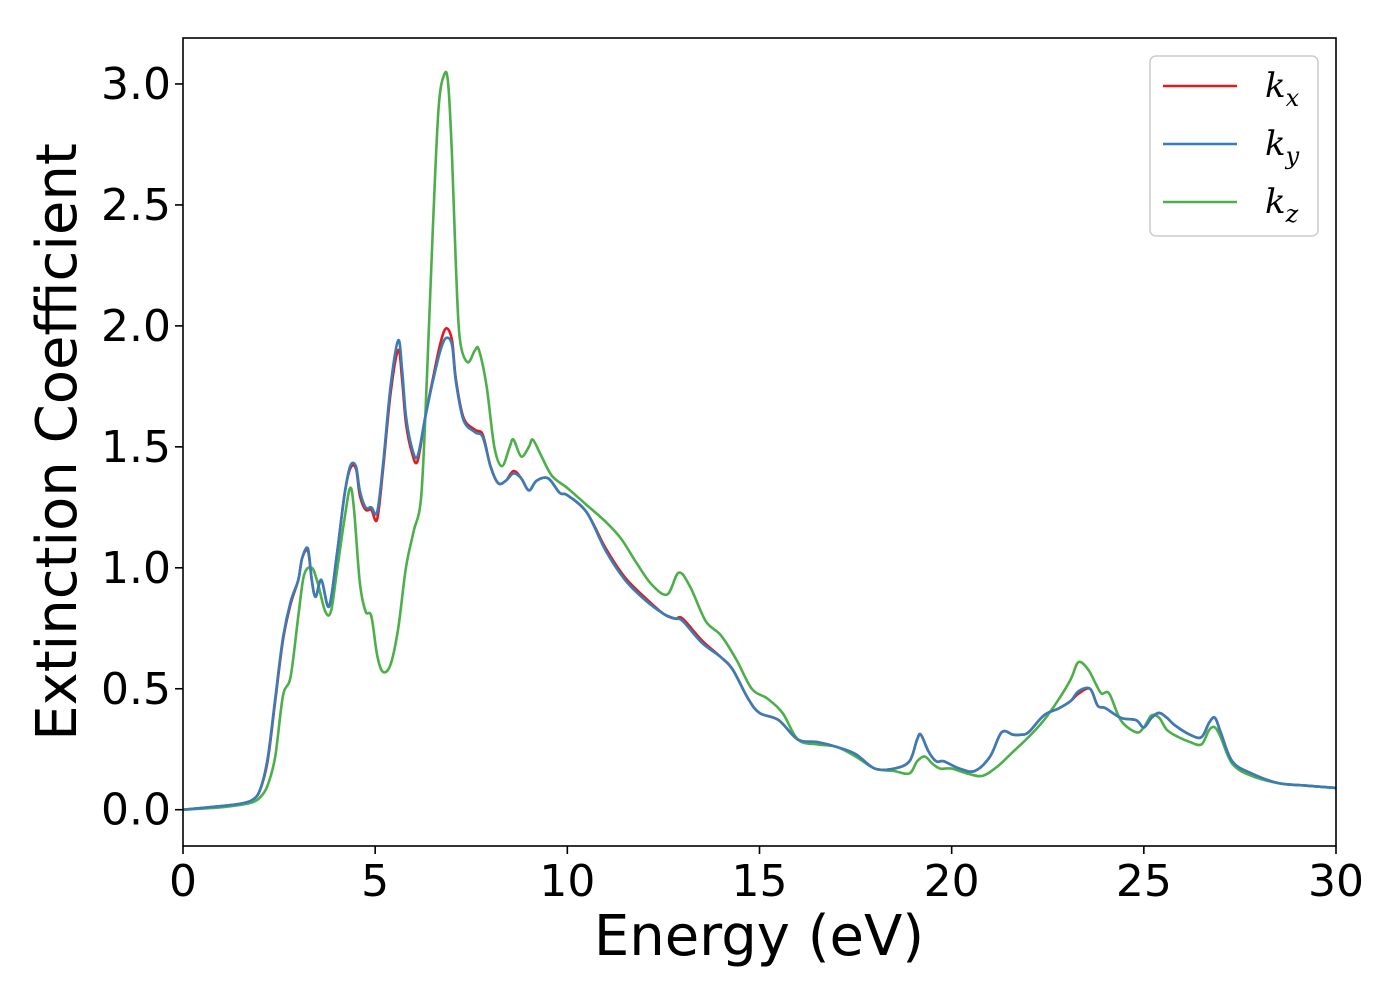 The image size is (1400, 1005). Describe the element at coordinates (759, 936) in the screenshot. I see `x-axis-label: Energy (eV)` at that location.